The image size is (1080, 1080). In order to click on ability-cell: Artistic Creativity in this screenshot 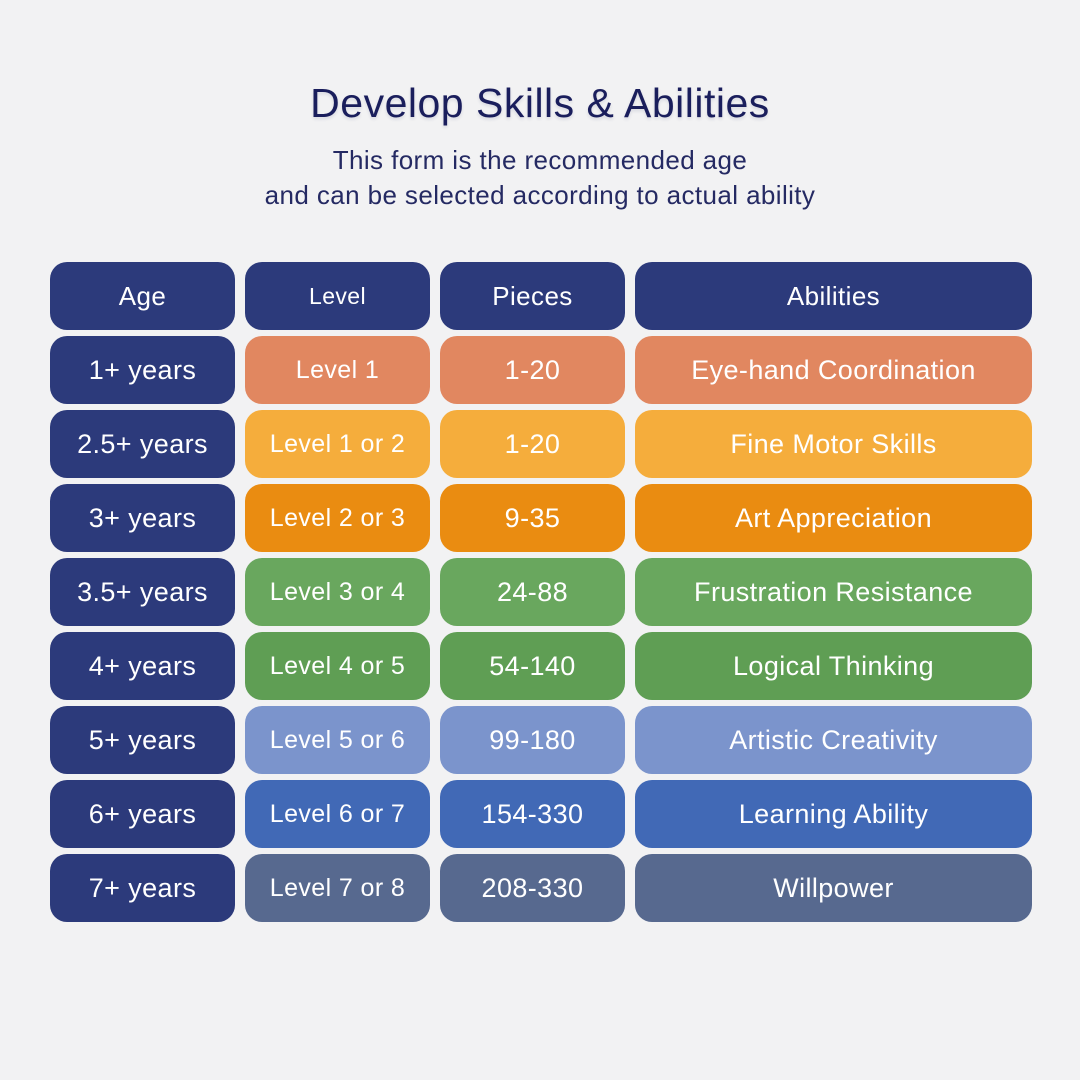, I will do `click(833, 740)`.